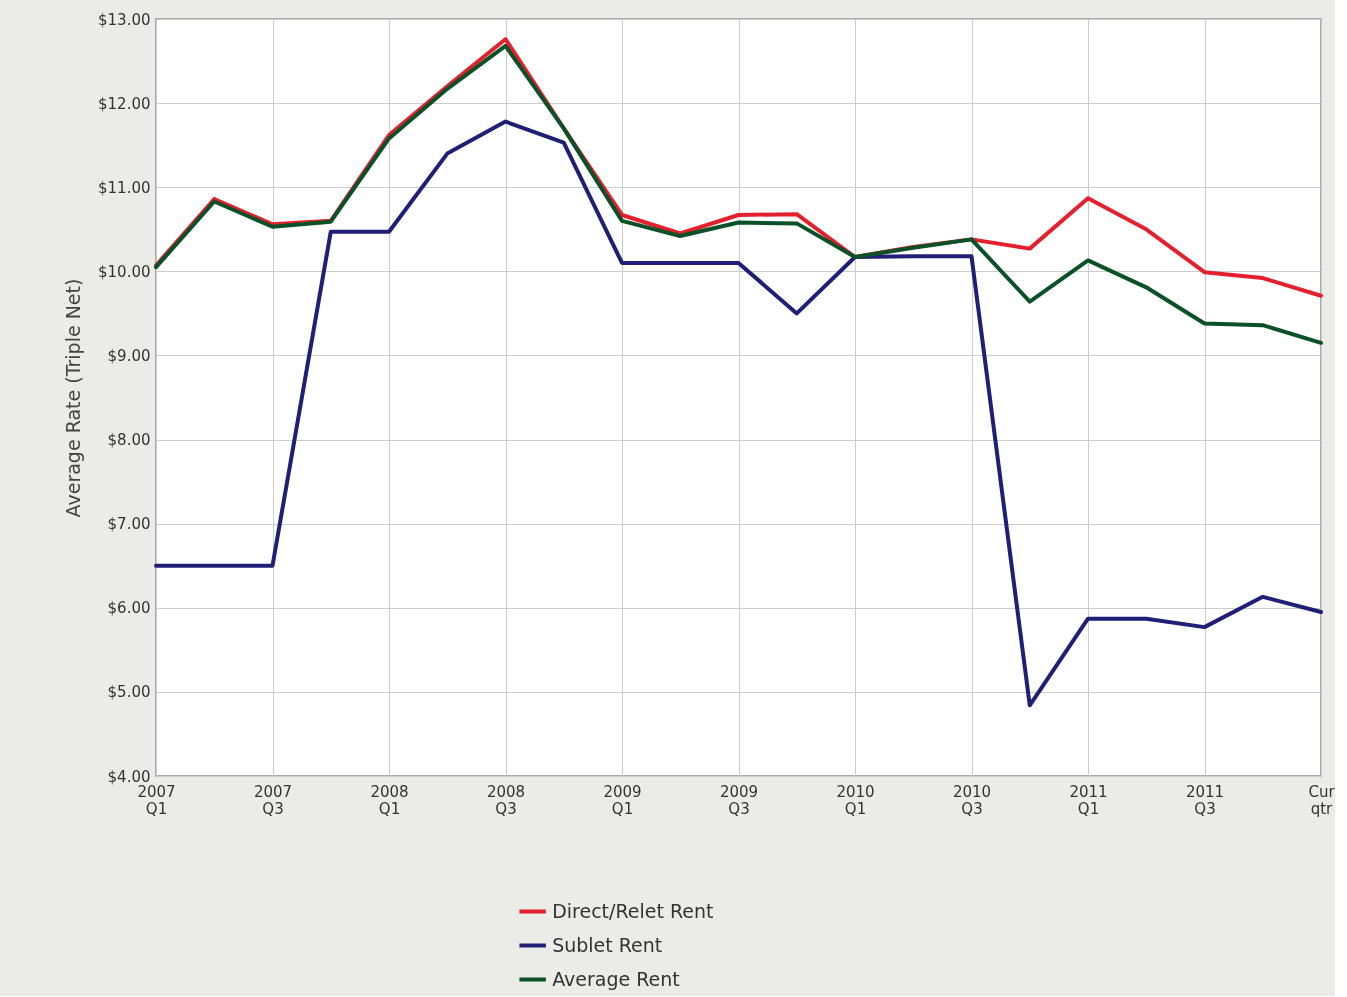  I want to click on y-tick-label: $8.00, so click(129, 440).